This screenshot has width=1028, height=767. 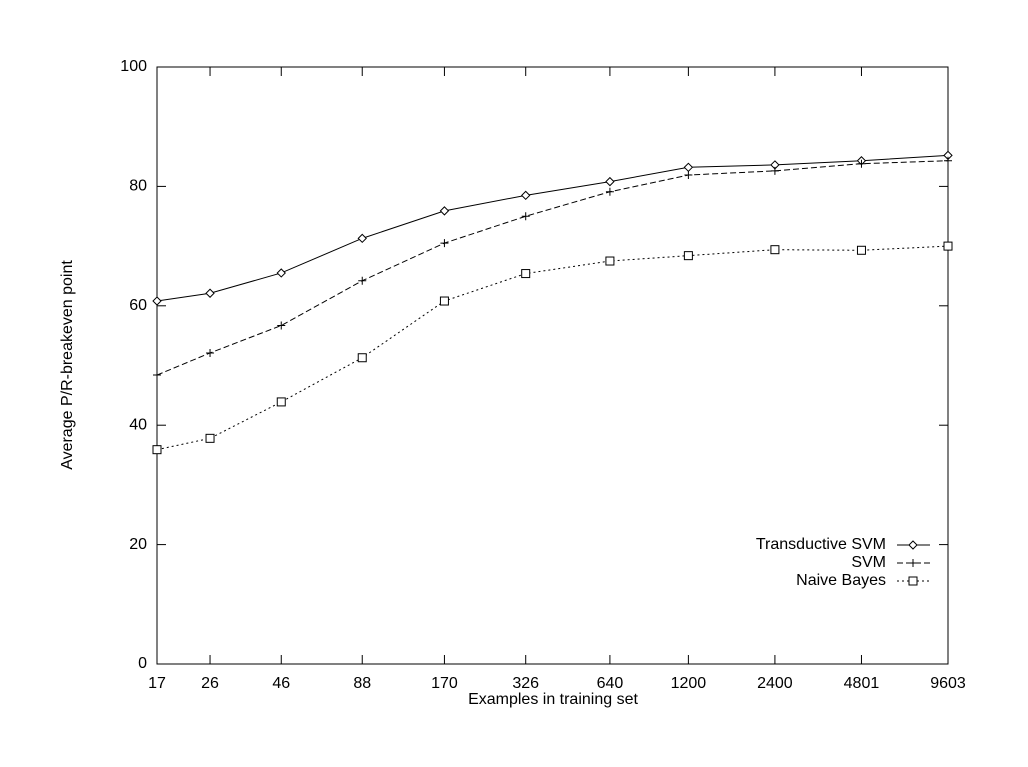 What do you see at coordinates (157, 683) in the screenshot?
I see `x-tick-label: 17` at bounding box center [157, 683].